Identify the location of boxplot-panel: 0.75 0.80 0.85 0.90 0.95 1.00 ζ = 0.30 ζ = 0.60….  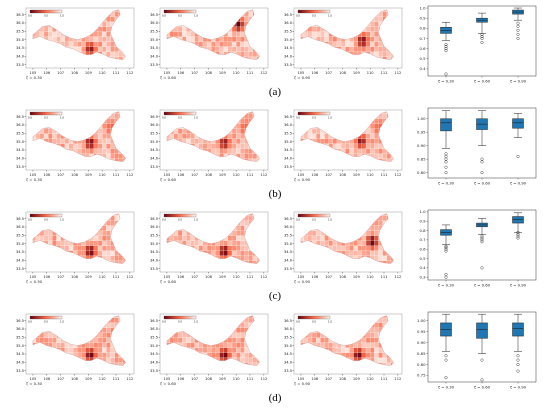
(477, 350).